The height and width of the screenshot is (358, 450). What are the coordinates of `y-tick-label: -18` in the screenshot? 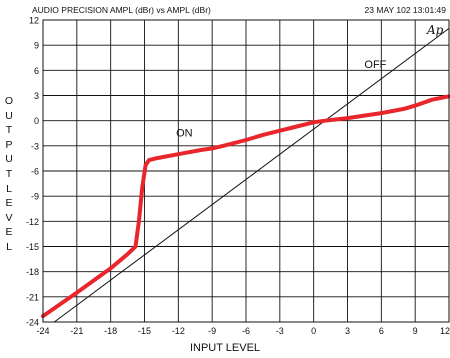 It's located at (32, 272).